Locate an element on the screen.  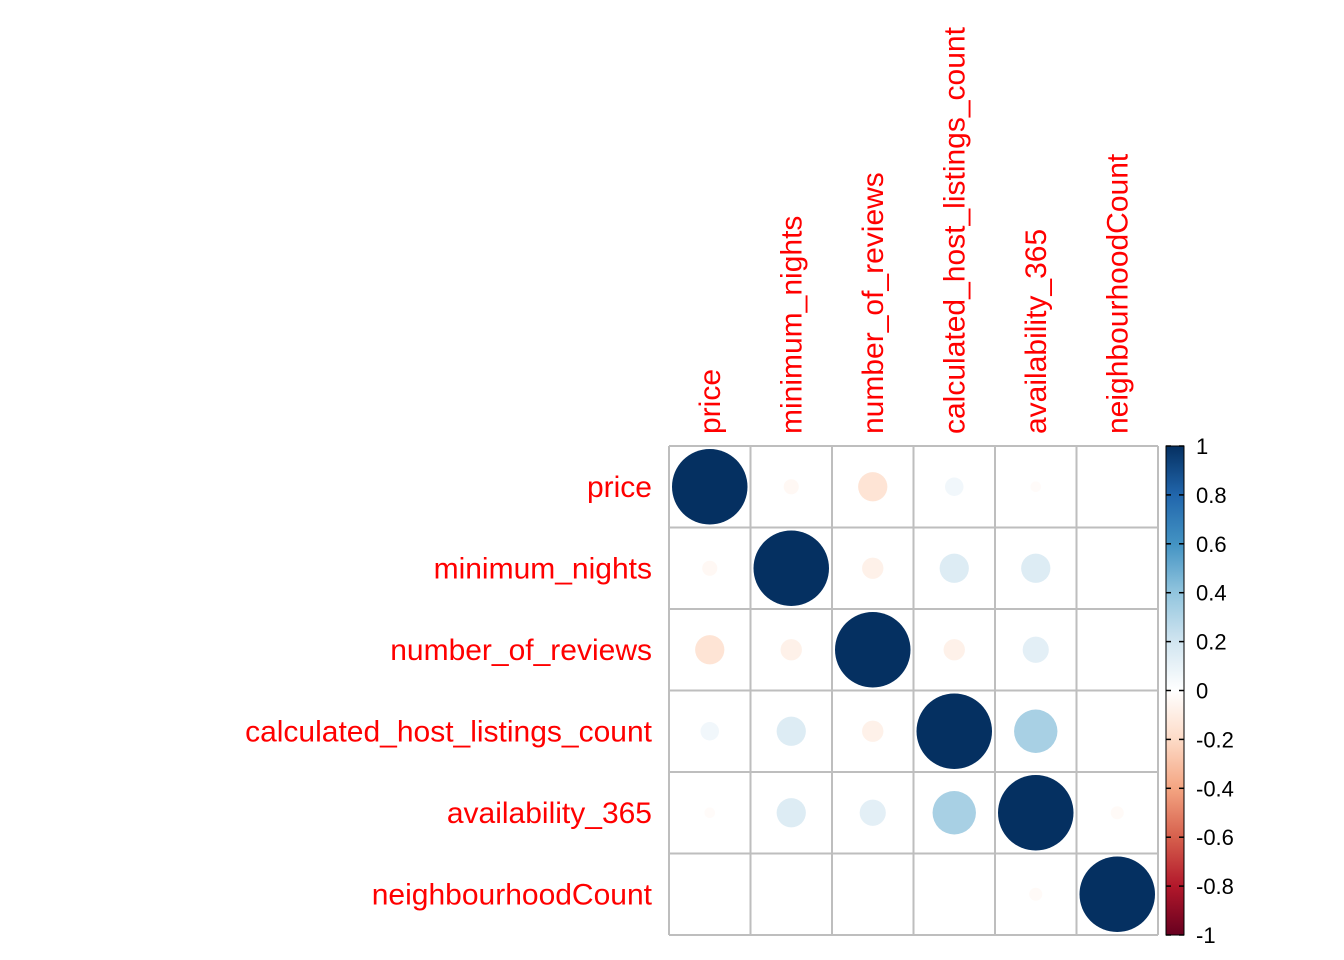
colorbar-tick-label: -0.6 is located at coordinates (1215, 837).